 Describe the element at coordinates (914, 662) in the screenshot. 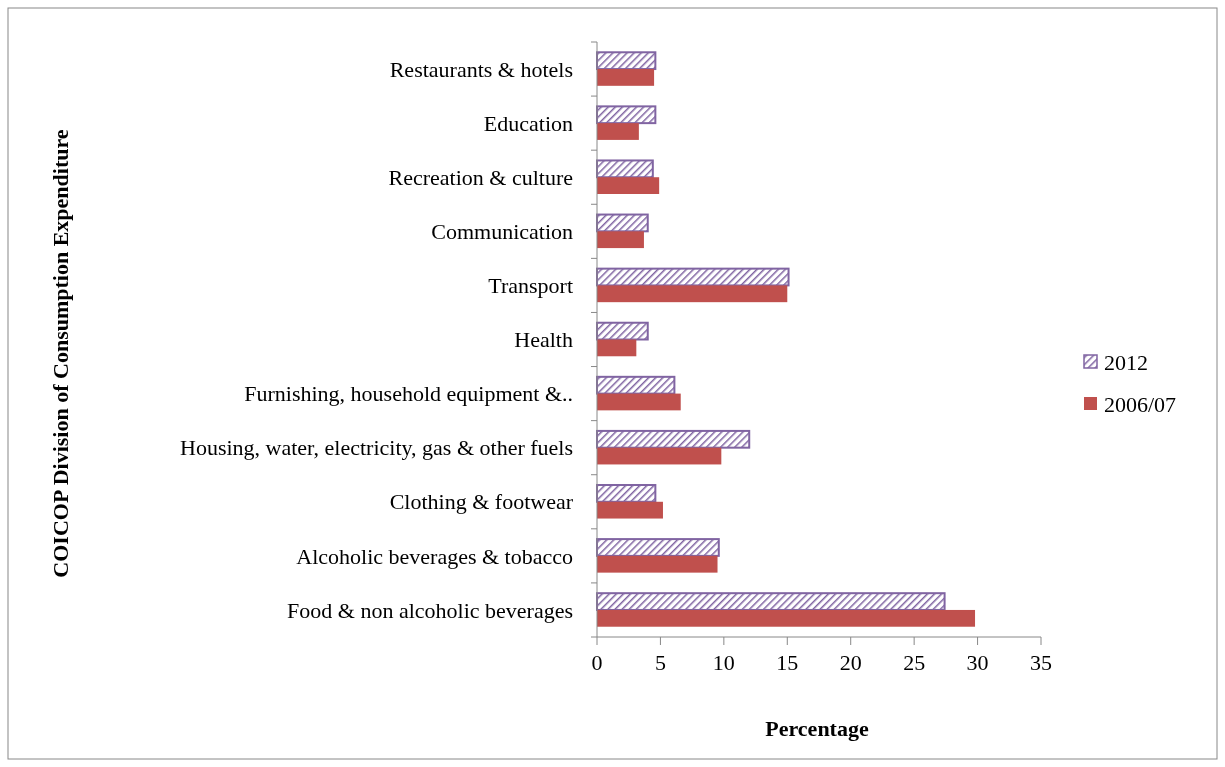

I see `x-tick-label: 25` at that location.